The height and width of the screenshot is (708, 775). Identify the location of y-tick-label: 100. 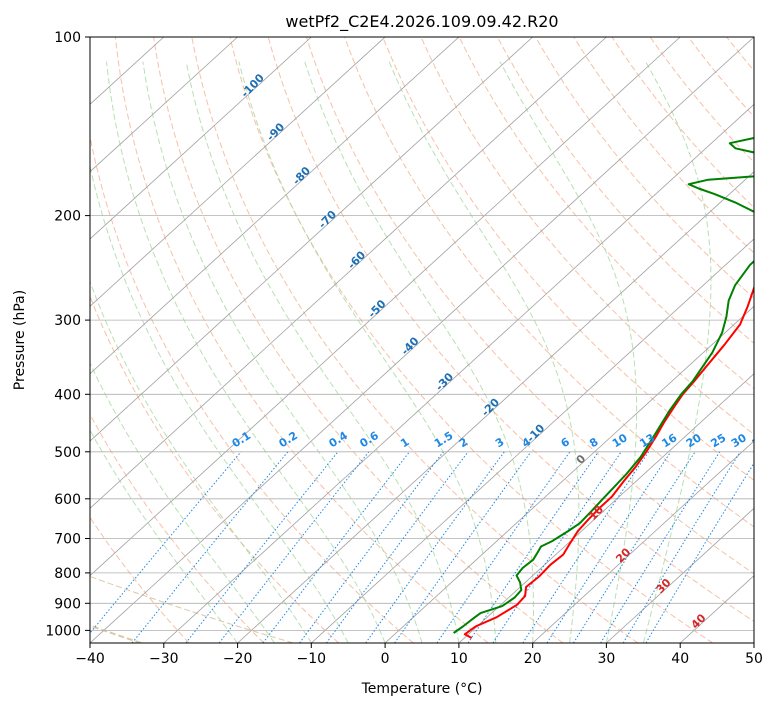
(67, 38).